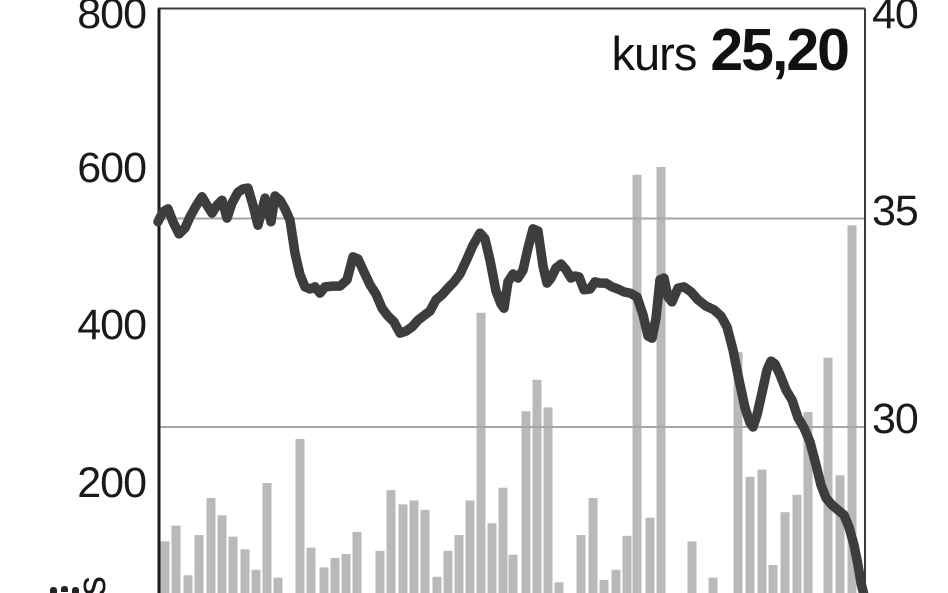 This screenshot has width=948, height=593. Describe the element at coordinates (654, 53) in the screenshot. I see `title-kurs-label: kurs` at that location.